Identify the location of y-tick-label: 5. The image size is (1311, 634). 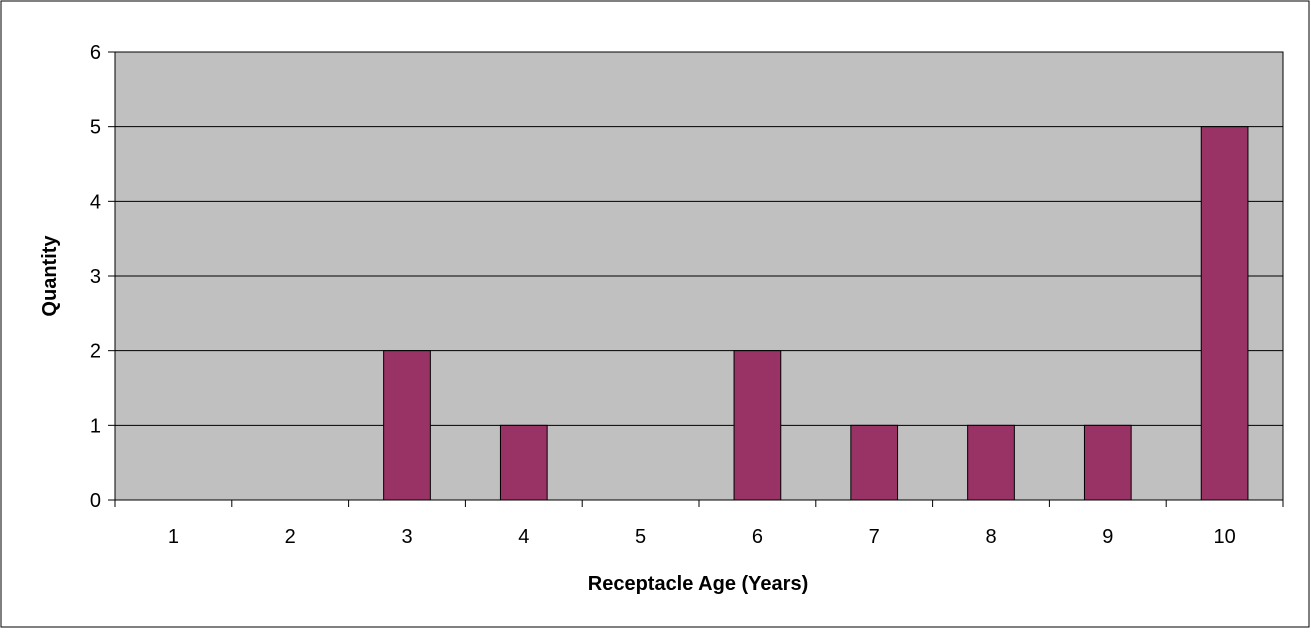
(95, 128).